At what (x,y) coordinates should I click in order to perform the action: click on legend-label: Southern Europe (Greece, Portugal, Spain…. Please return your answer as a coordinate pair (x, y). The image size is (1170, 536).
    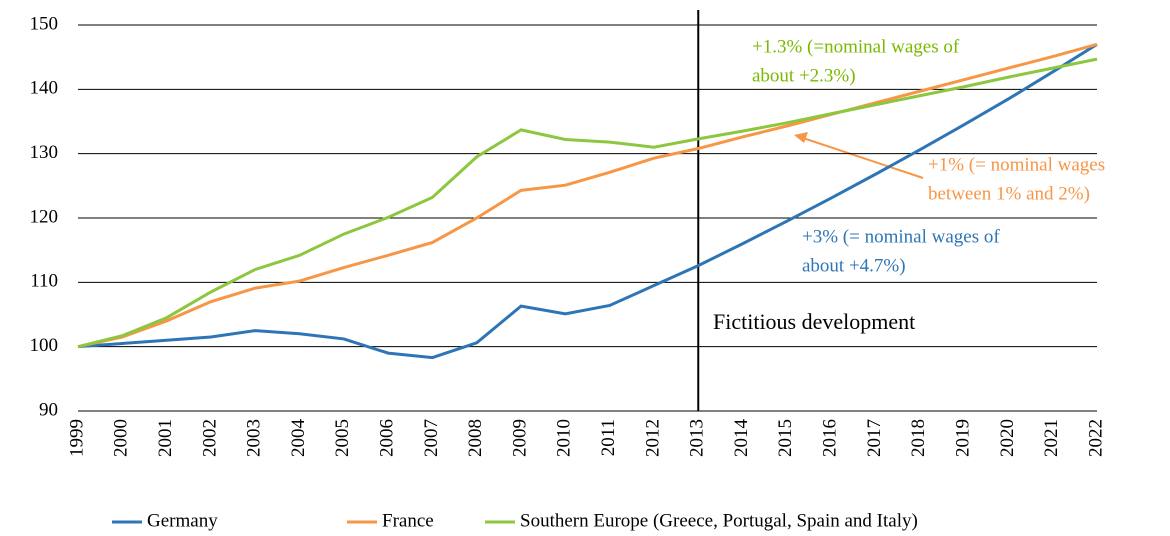
    Looking at the image, I should click on (719, 520).